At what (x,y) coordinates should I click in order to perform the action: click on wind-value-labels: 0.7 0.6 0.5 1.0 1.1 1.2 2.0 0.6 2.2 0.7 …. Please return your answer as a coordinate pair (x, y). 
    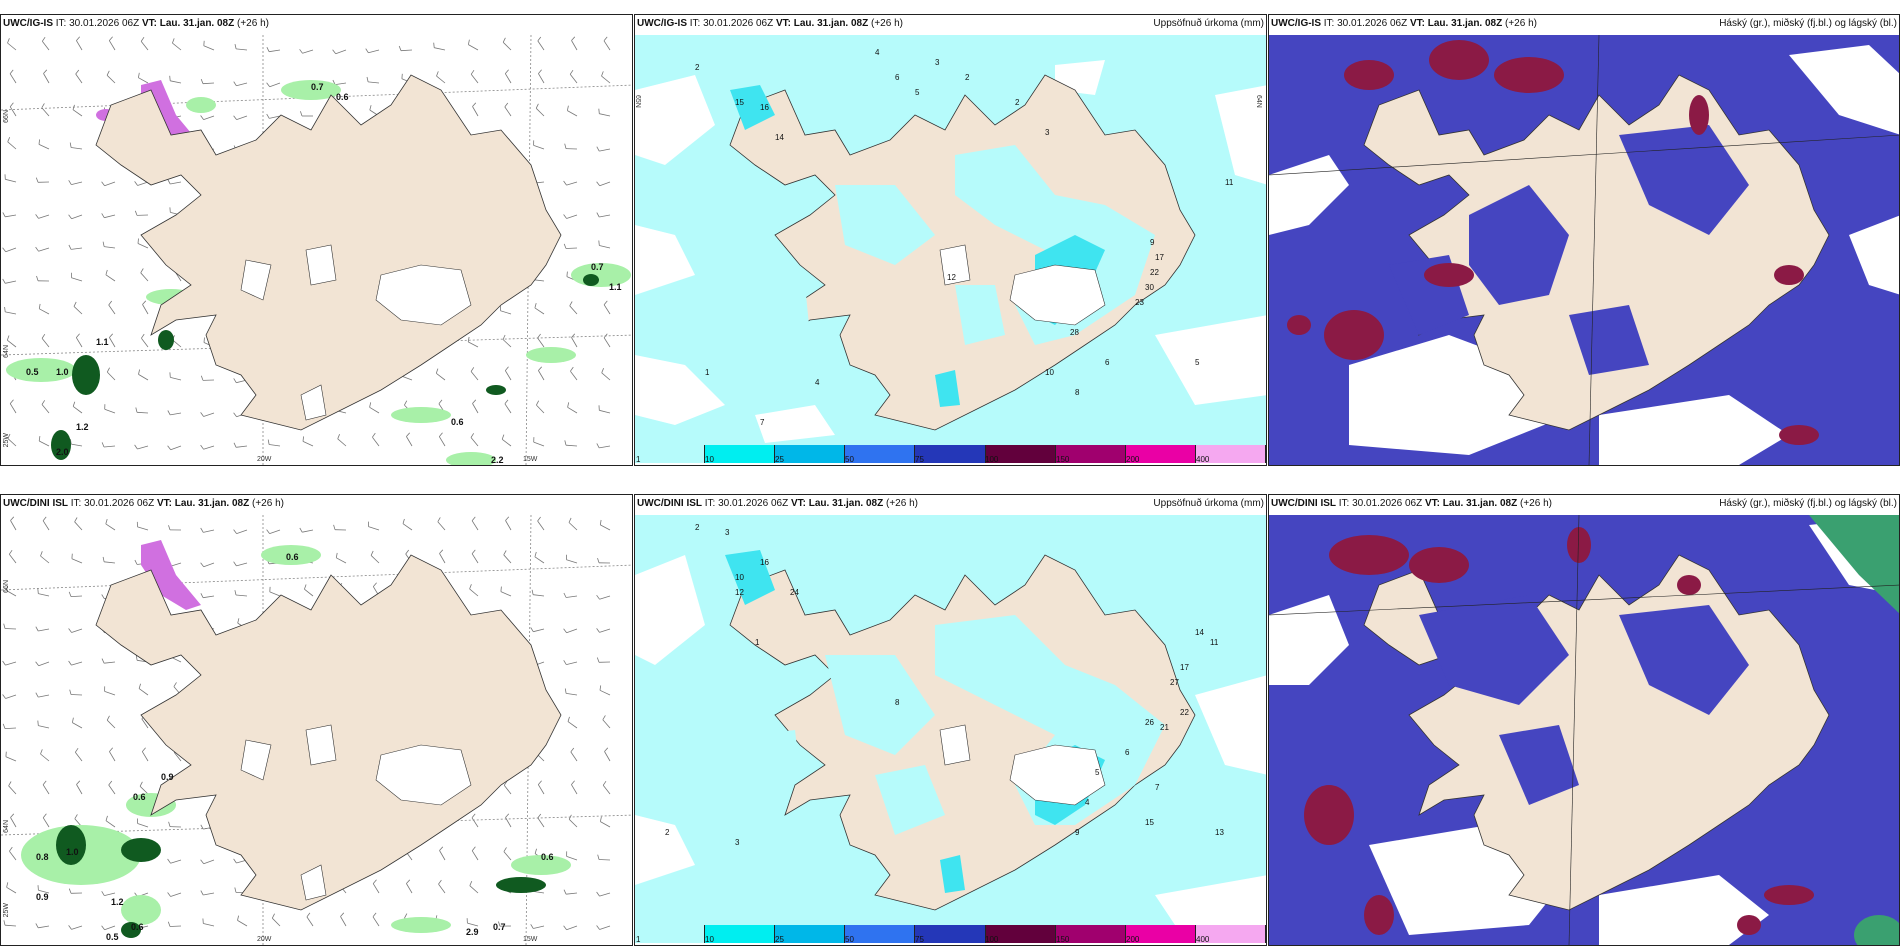
    Looking at the image, I should click on (324, 273).